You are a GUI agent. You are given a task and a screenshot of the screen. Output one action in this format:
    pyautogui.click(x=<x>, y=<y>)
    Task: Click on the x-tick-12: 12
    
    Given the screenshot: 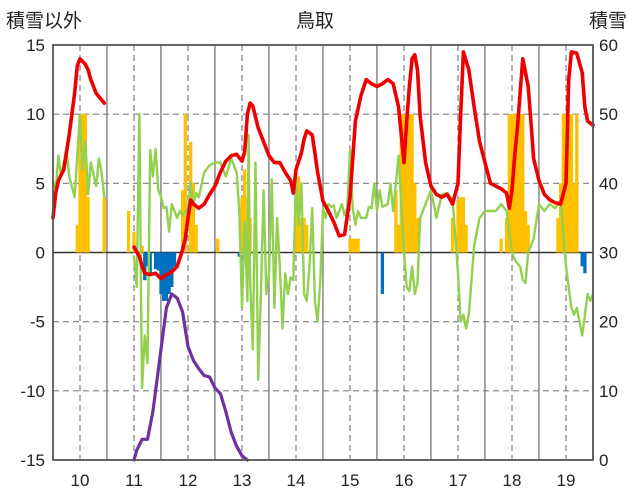 What is the action you would take?
    pyautogui.click(x=188, y=480)
    